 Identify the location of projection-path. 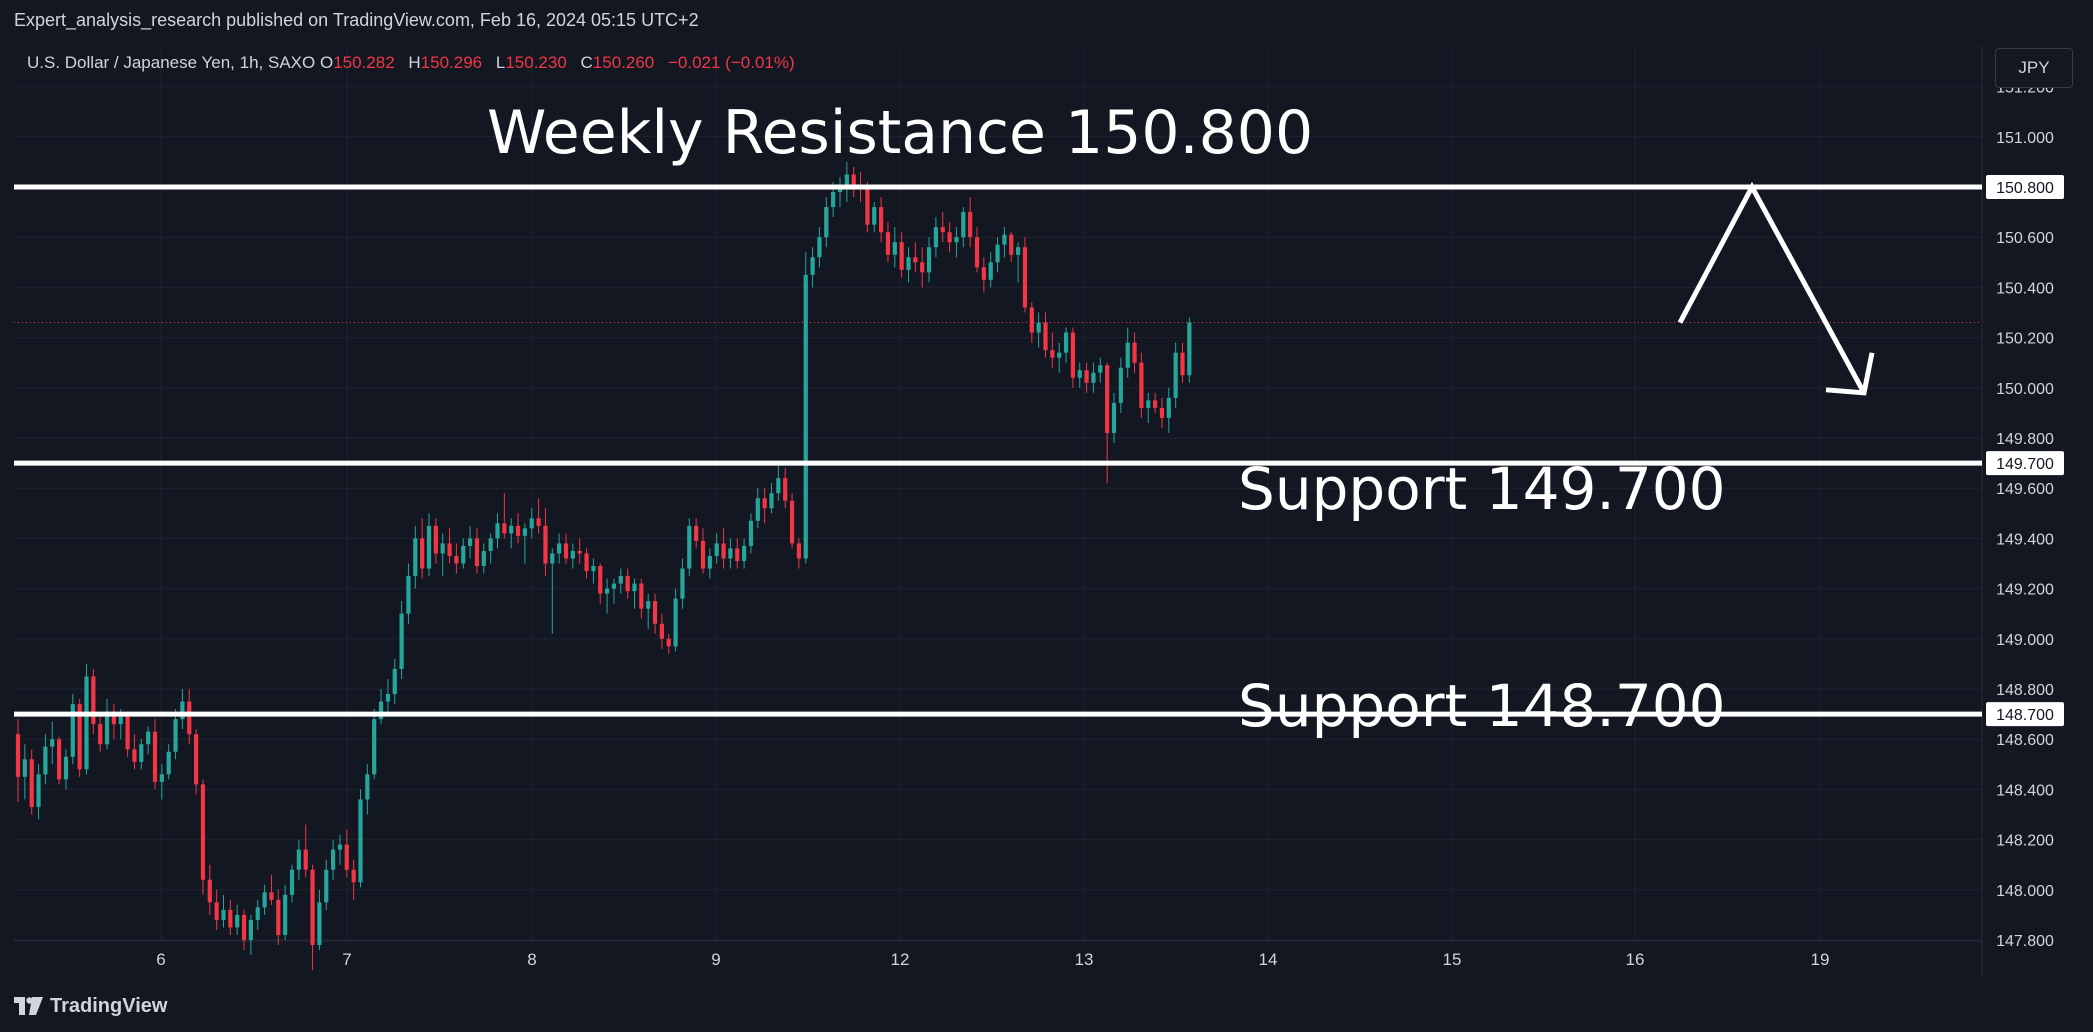
(1772, 288).